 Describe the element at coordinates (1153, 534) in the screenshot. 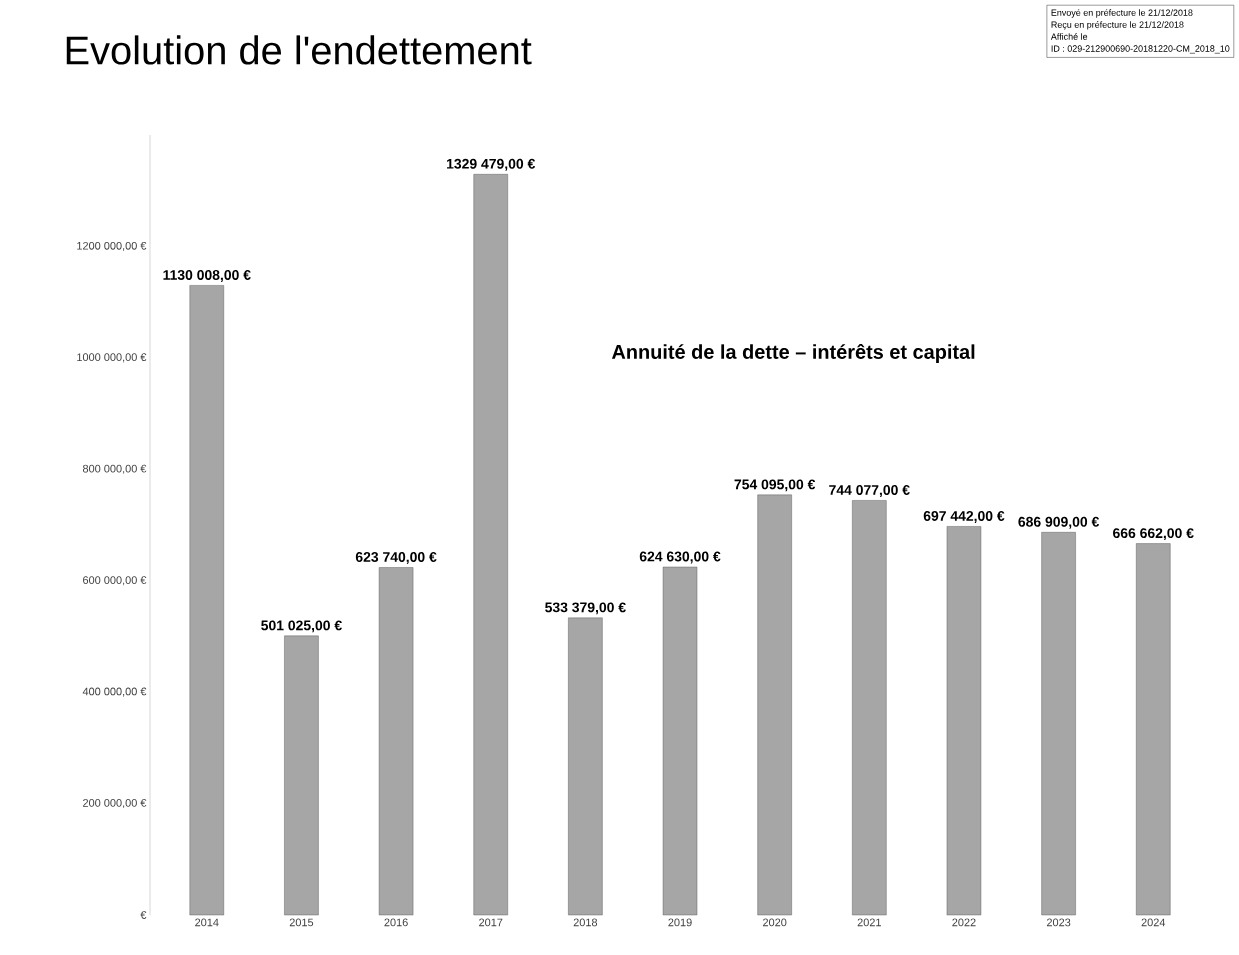

I see `data-label: 666 662,00 €` at that location.